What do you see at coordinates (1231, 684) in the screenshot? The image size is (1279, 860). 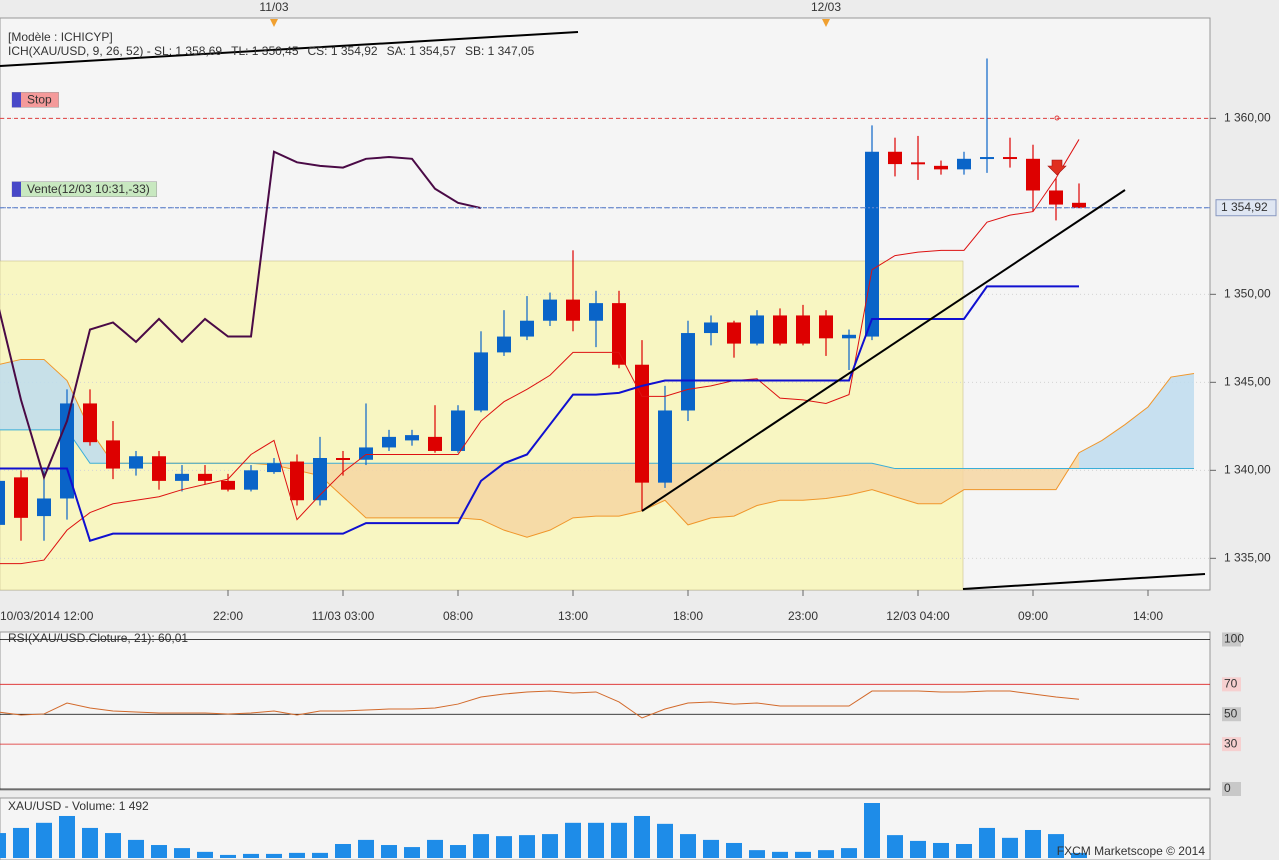 I see `y-tick-label: 70` at bounding box center [1231, 684].